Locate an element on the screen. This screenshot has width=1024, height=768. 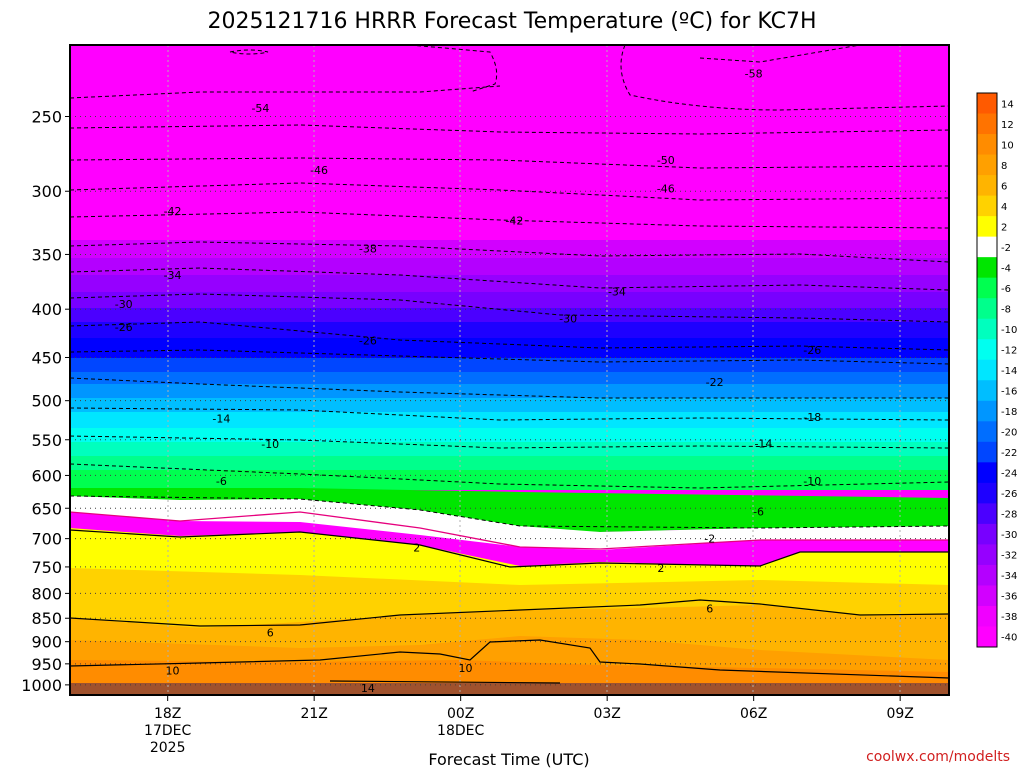
contour-label: -10 is located at coordinates (812, 481).